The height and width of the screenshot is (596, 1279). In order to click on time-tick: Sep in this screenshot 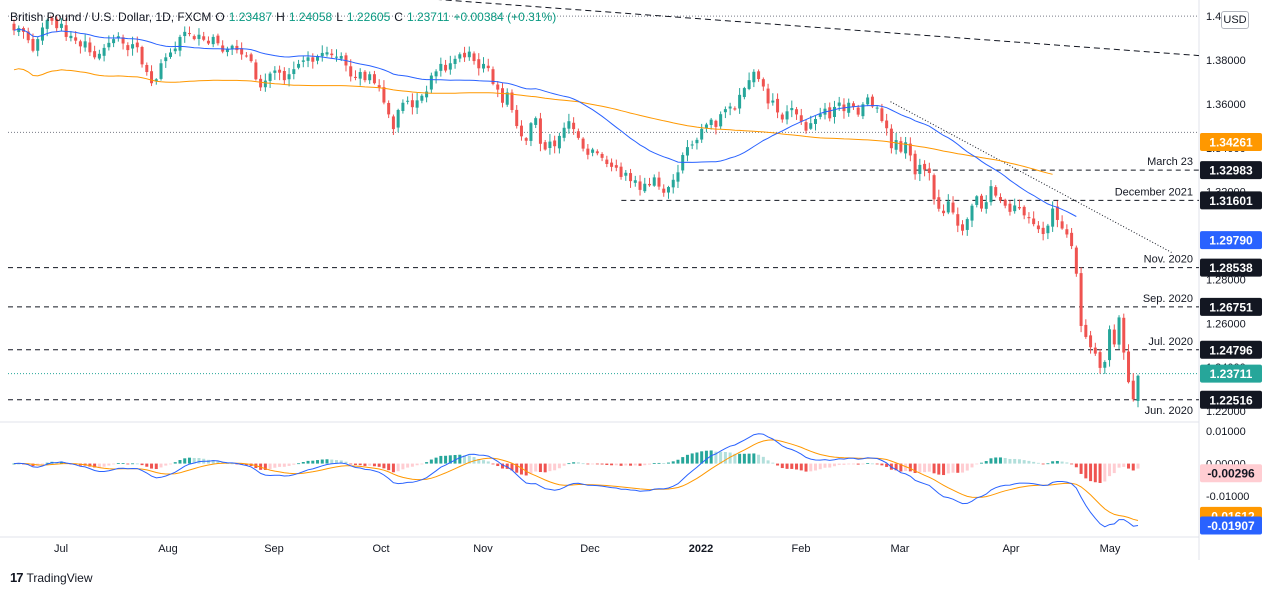, I will do `click(274, 549)`.